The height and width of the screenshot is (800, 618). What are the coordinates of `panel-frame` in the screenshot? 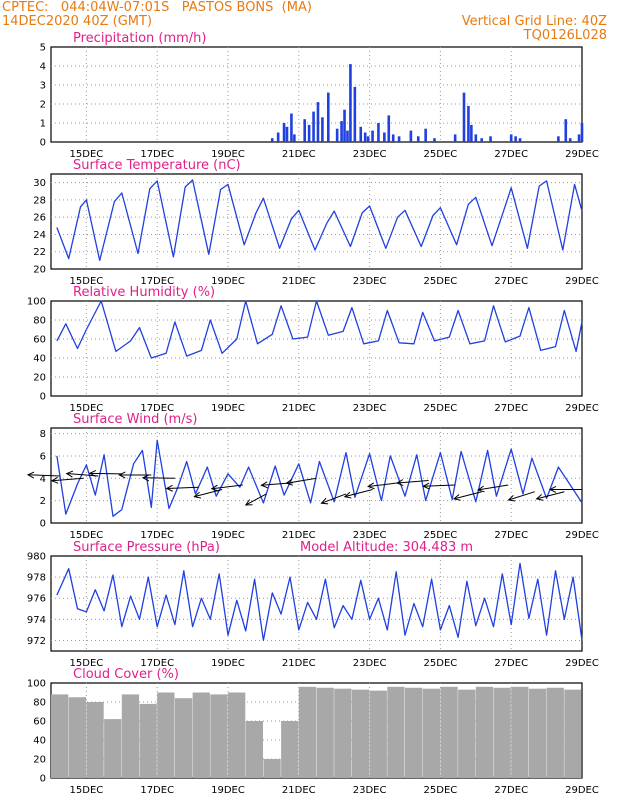 It's located at (316, 603).